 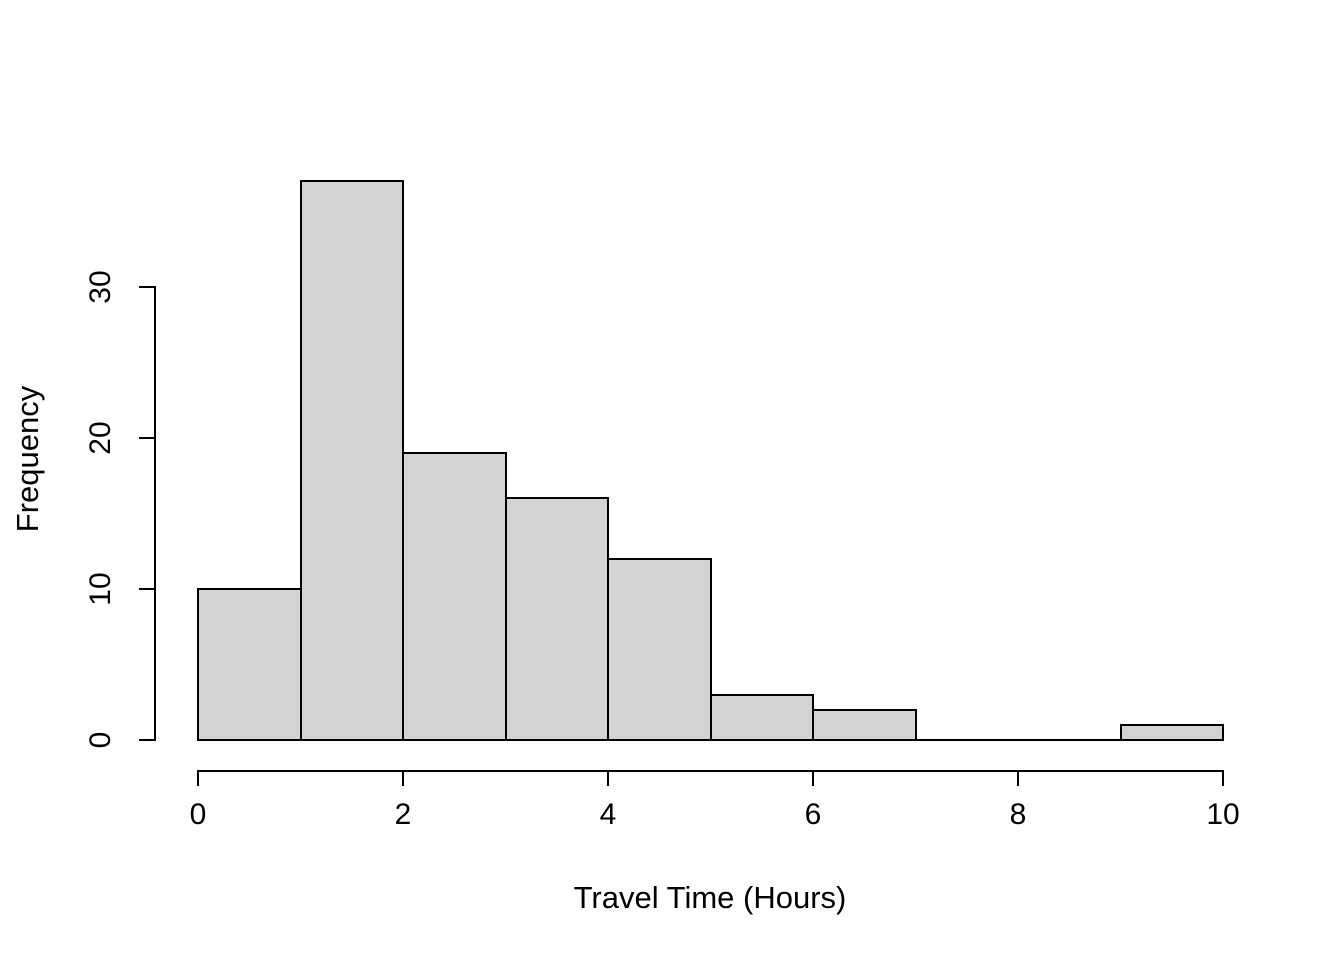 I want to click on y-axis-line, so click(x=155, y=513).